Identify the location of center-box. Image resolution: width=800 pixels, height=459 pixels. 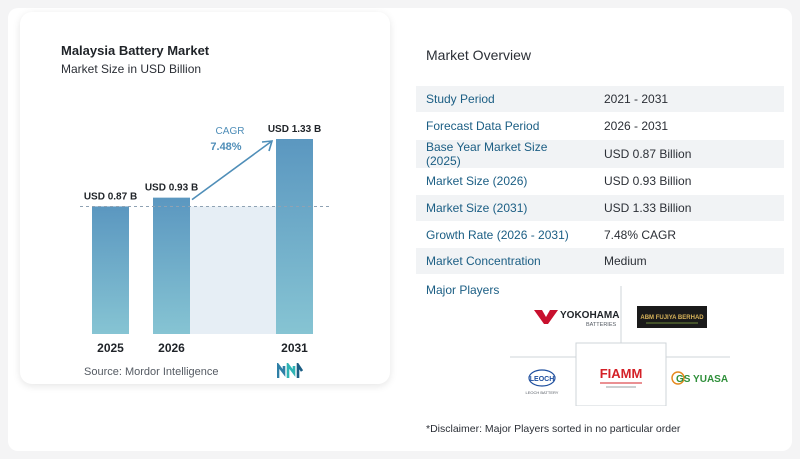
(621, 374).